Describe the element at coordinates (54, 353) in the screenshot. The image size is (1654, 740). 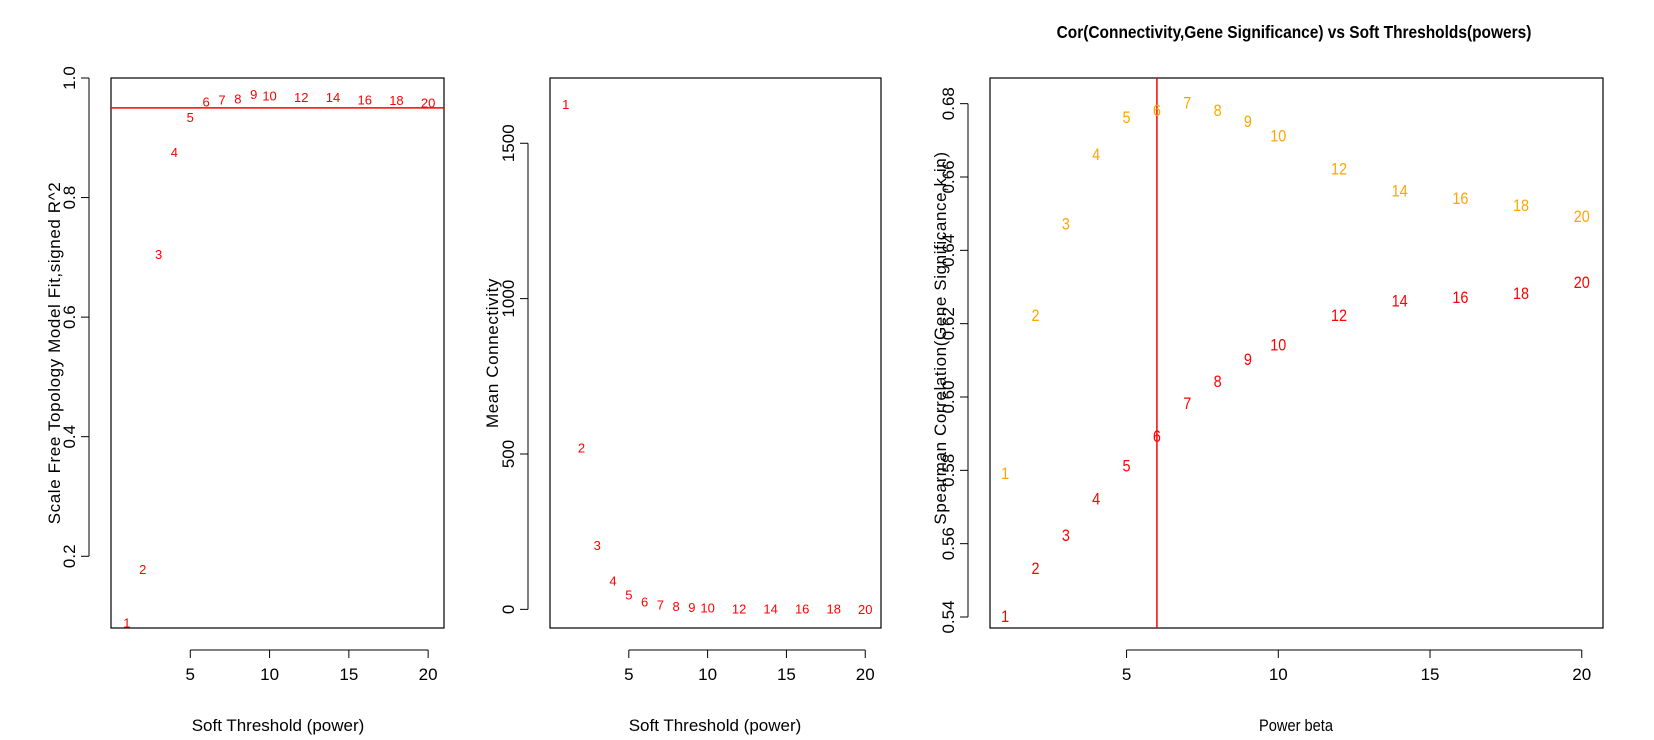
I see `y-axis-label: Scale Free Topology Model Fit,signed R^2` at that location.